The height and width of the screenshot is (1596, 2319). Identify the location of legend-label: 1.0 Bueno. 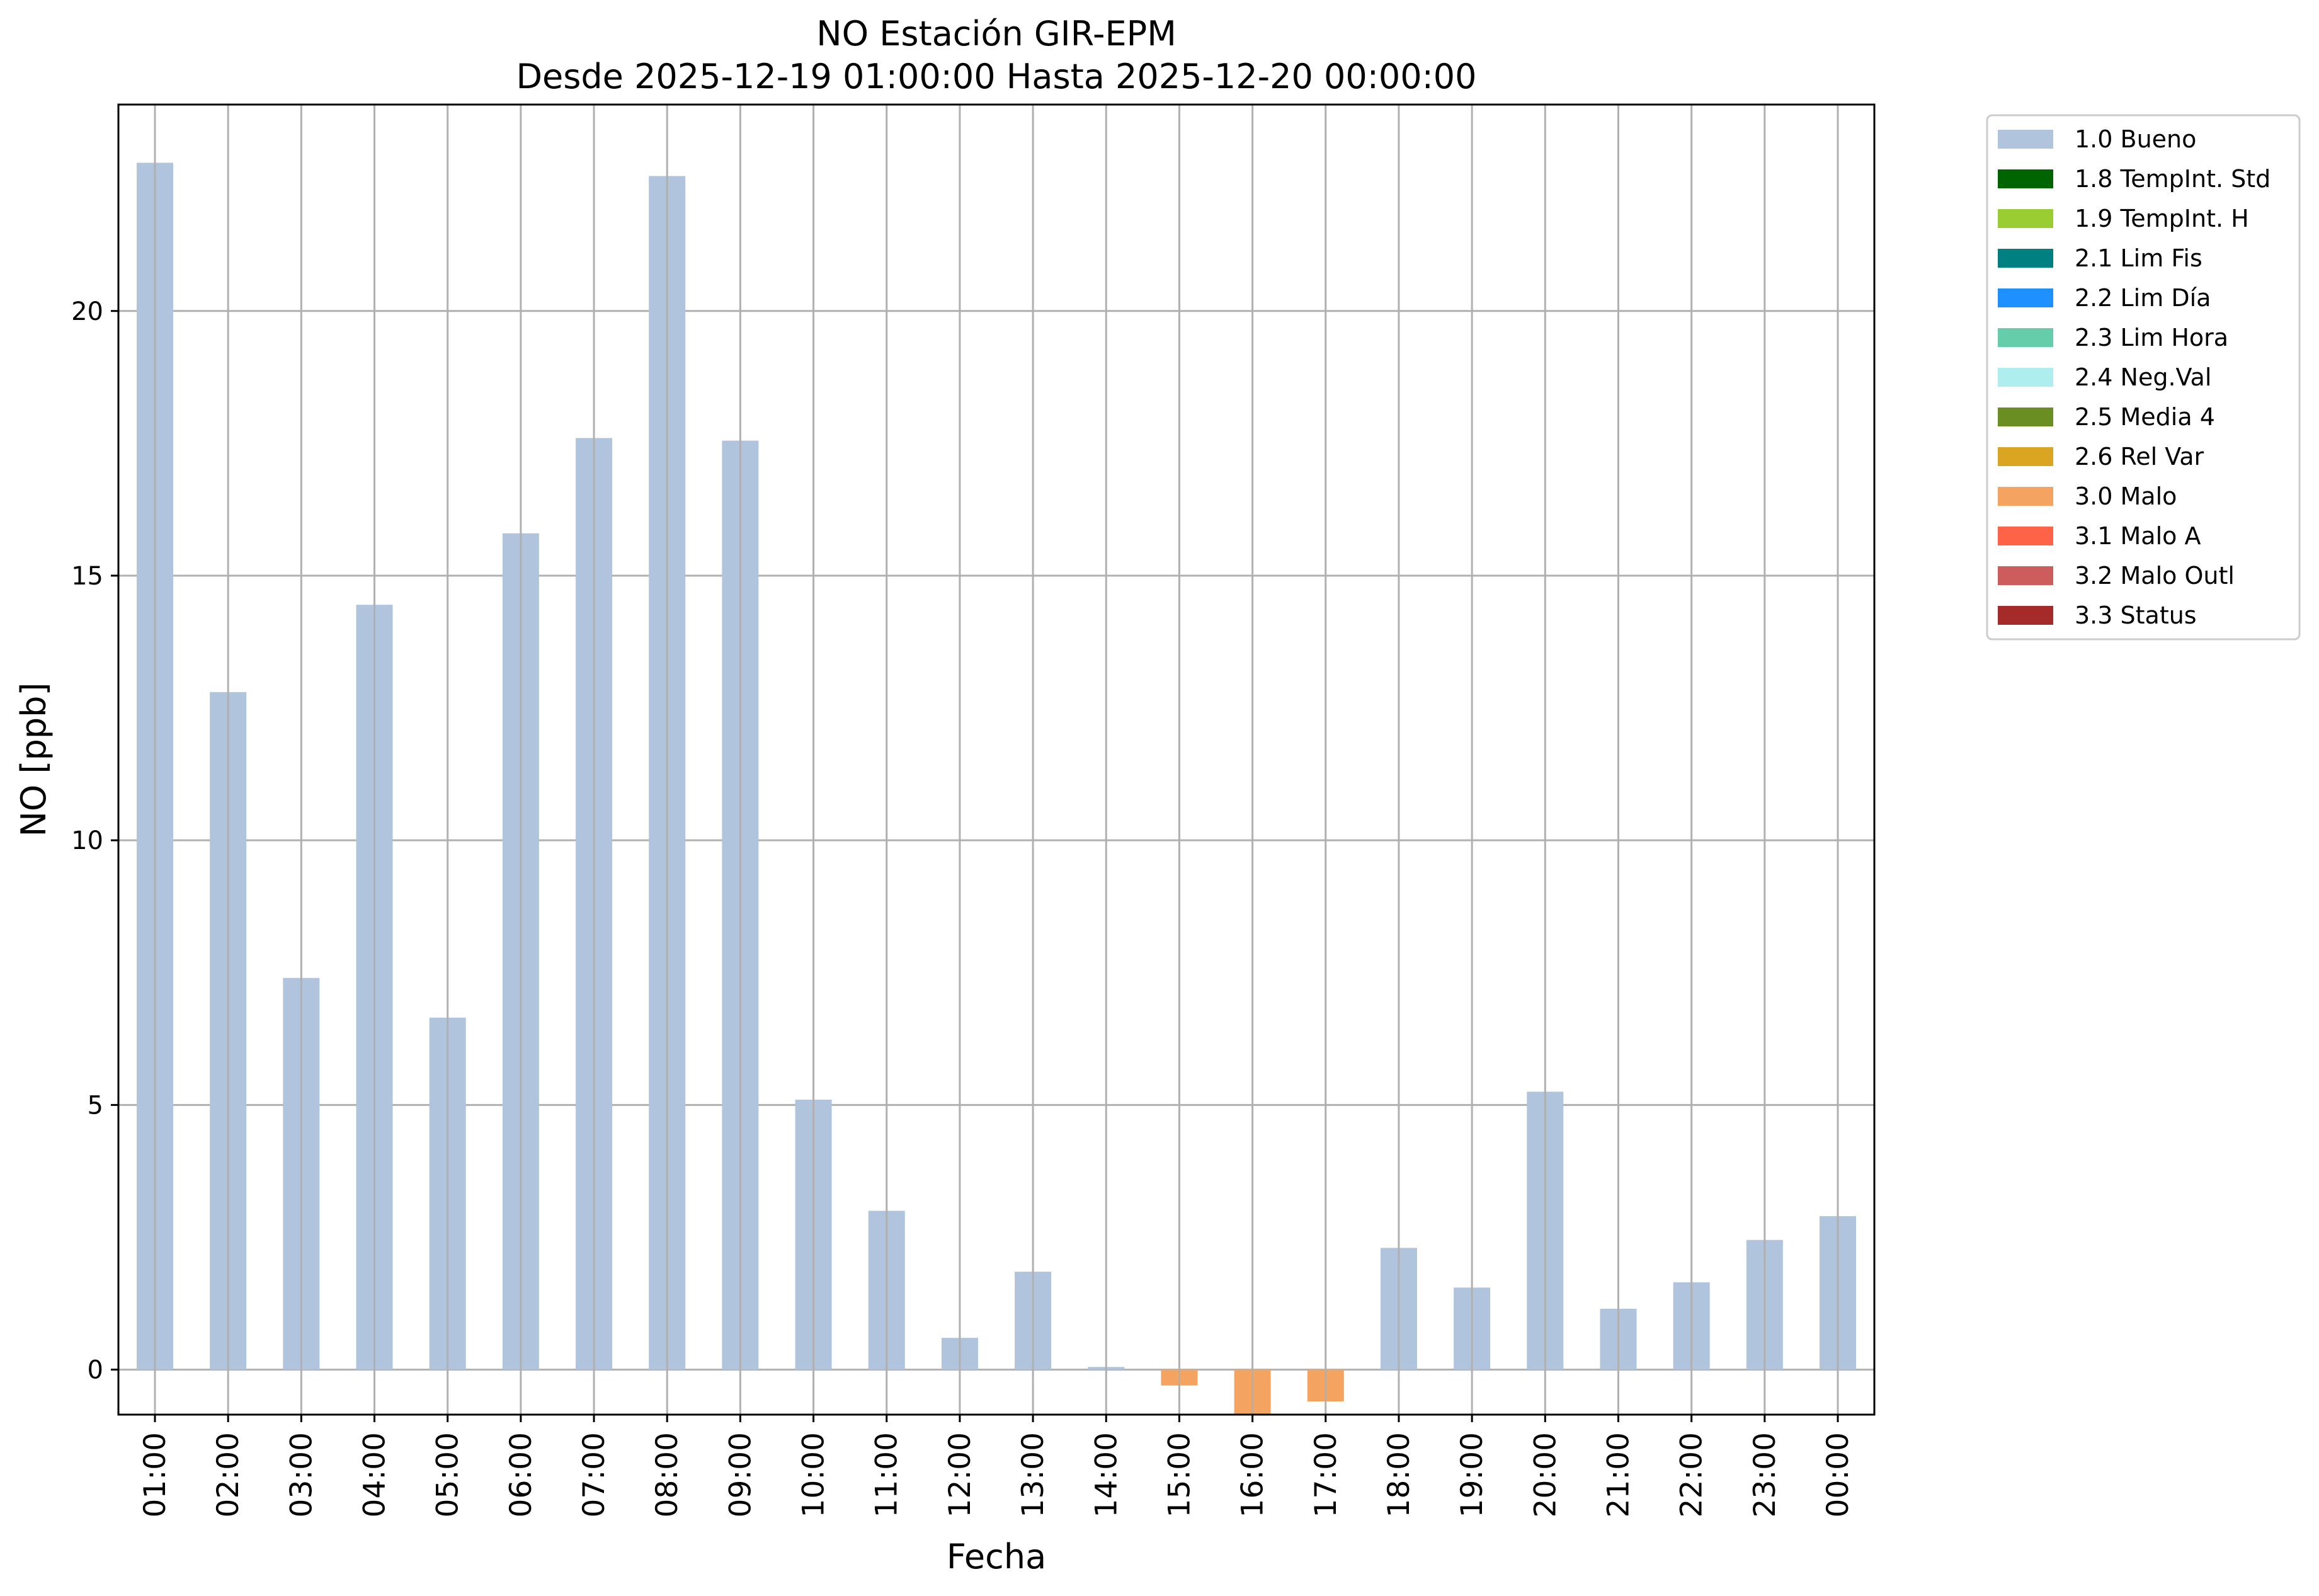
(2135, 139).